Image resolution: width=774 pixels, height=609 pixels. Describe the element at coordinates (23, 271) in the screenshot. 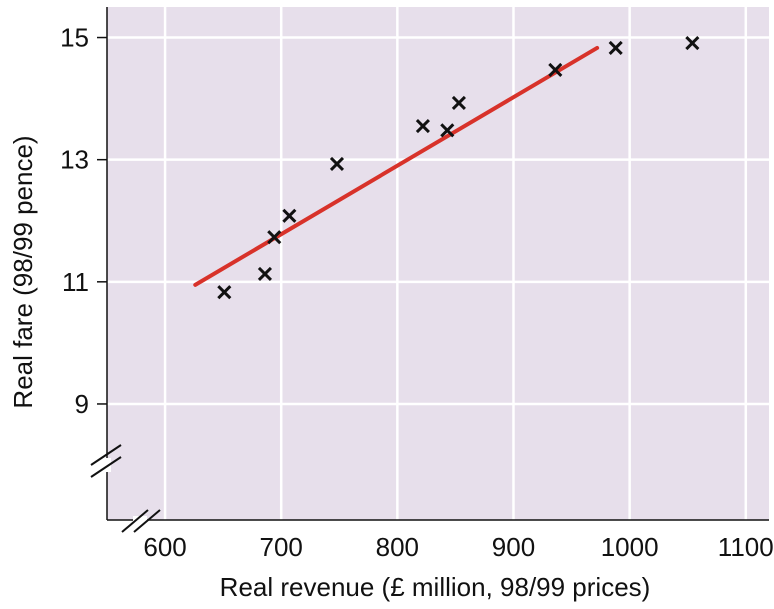

I see `y-axis-title: Real fare (98/99 pence)` at that location.